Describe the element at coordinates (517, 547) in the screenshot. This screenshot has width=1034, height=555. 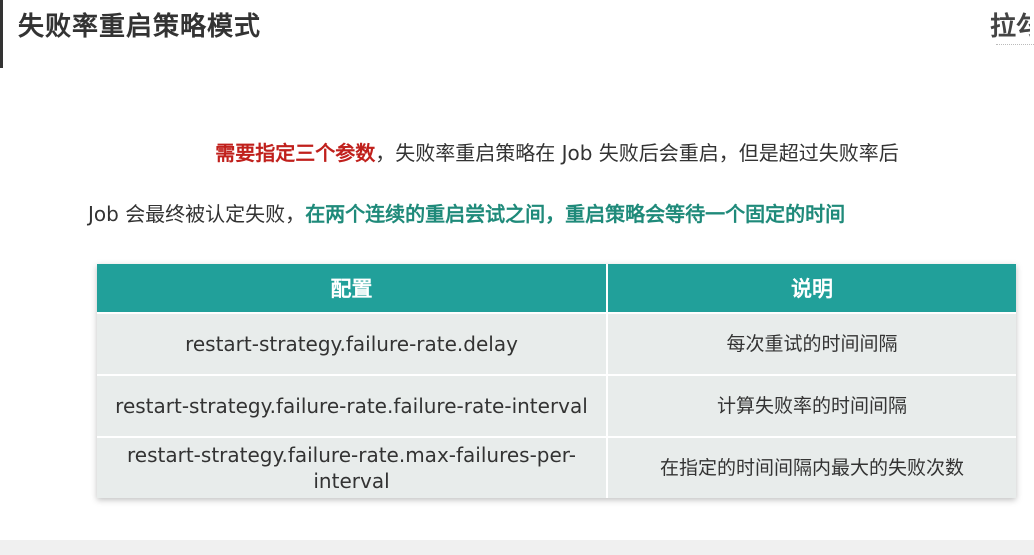
I see `bottom-band` at that location.